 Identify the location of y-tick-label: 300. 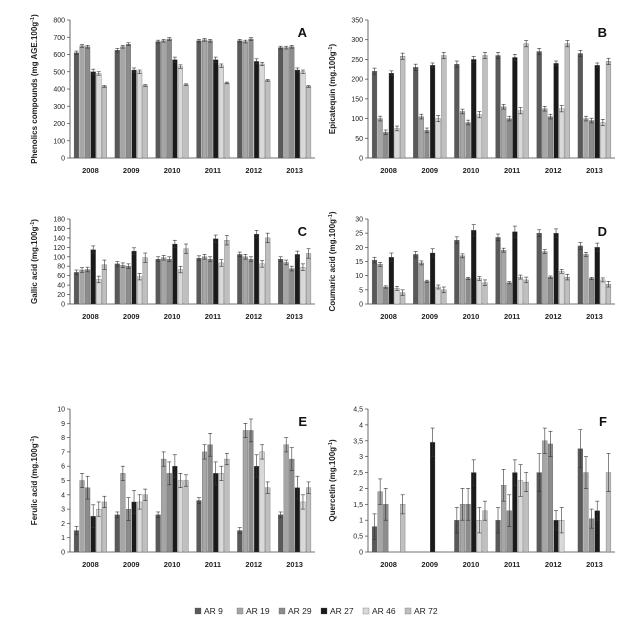
(357, 40).